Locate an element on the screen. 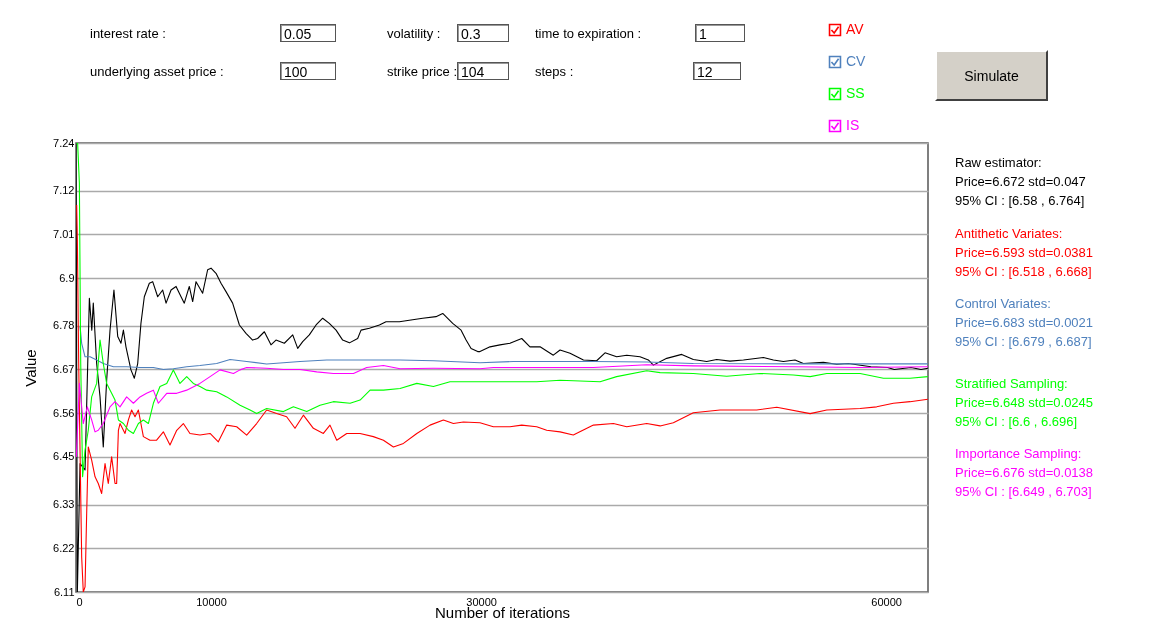  text: Control Variates: is located at coordinates (1003, 304).